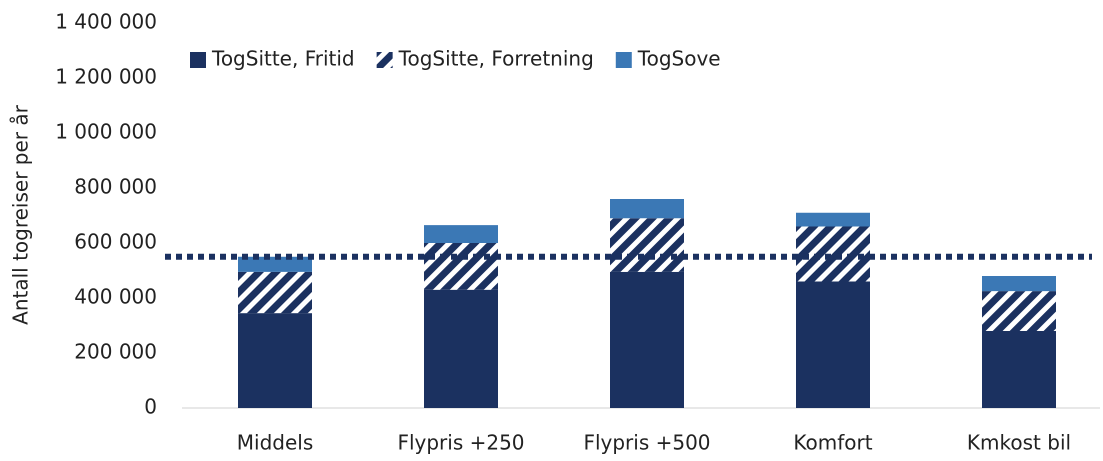  What do you see at coordinates (150, 407) in the screenshot?
I see `y-tick-label: 0` at bounding box center [150, 407].